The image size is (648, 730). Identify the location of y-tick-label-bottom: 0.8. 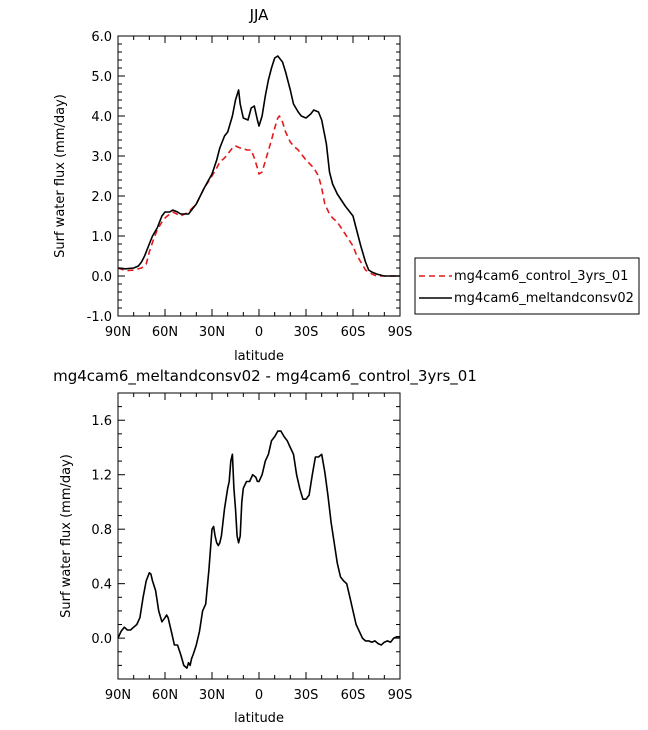
(101, 530).